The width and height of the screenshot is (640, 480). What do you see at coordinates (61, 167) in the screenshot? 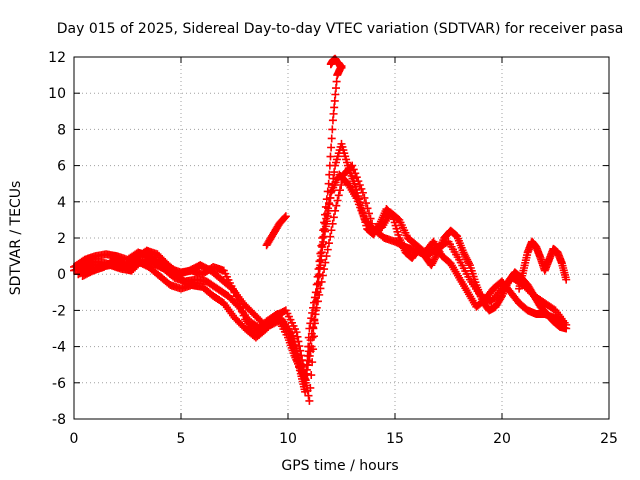
I see `y-tick-label: 6` at bounding box center [61, 167].